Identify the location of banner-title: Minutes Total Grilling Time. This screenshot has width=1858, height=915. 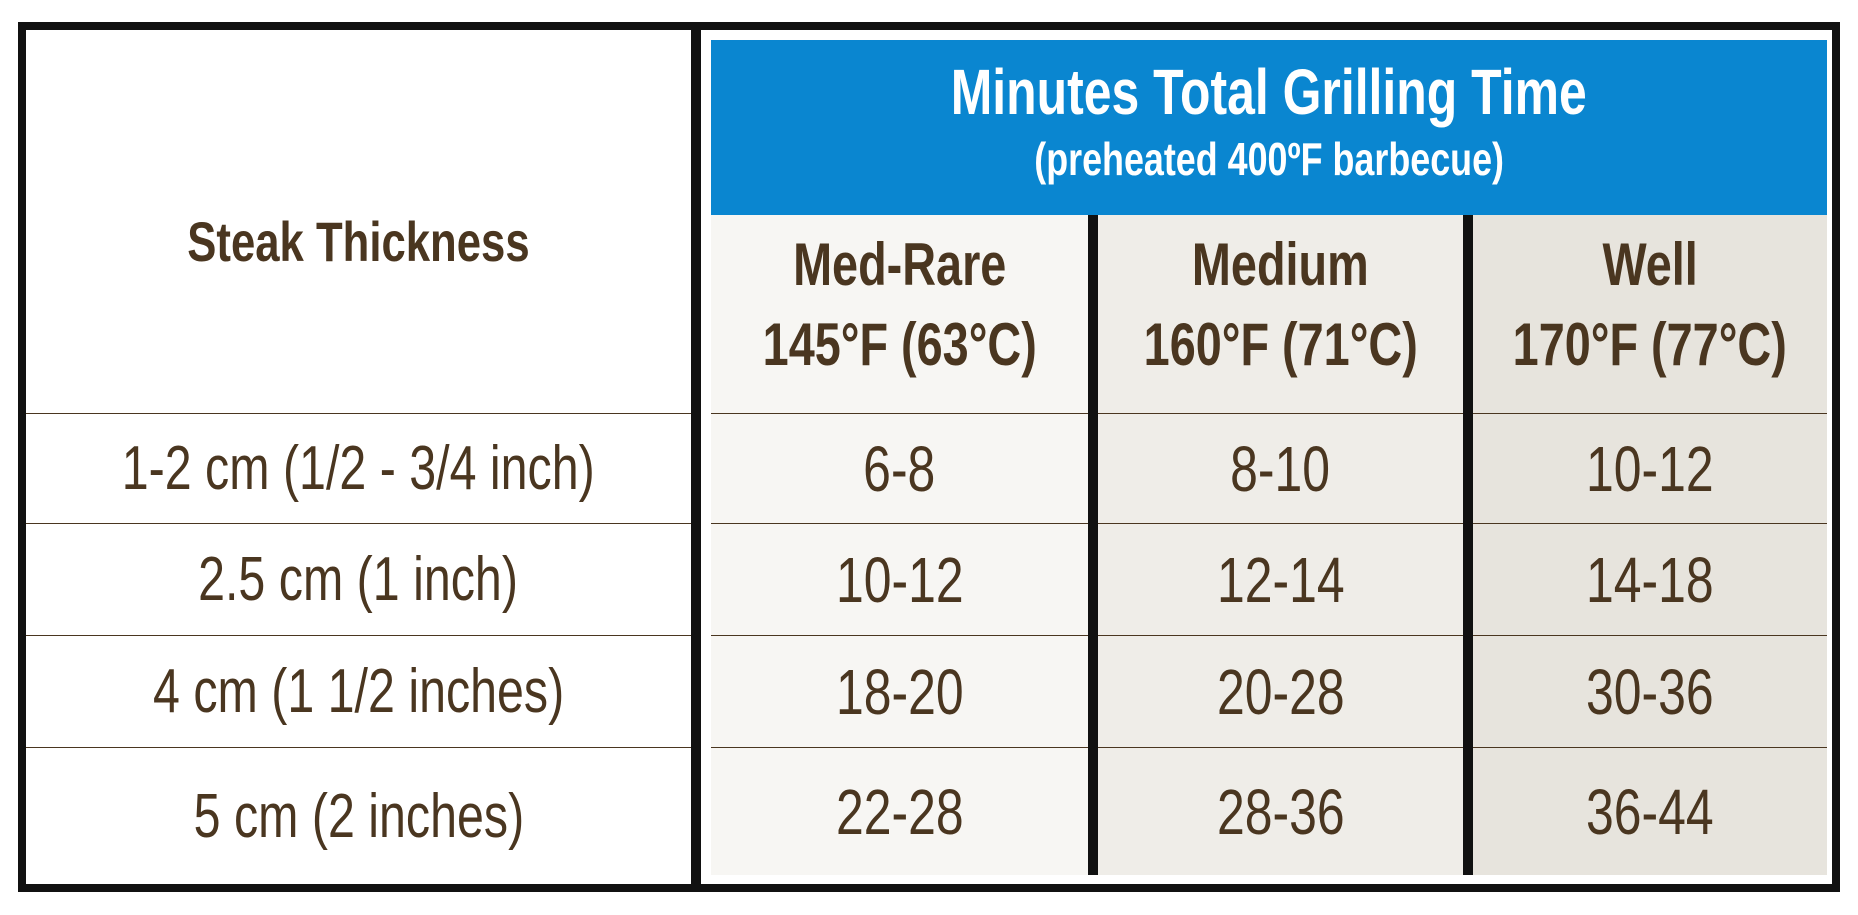
(1269, 92).